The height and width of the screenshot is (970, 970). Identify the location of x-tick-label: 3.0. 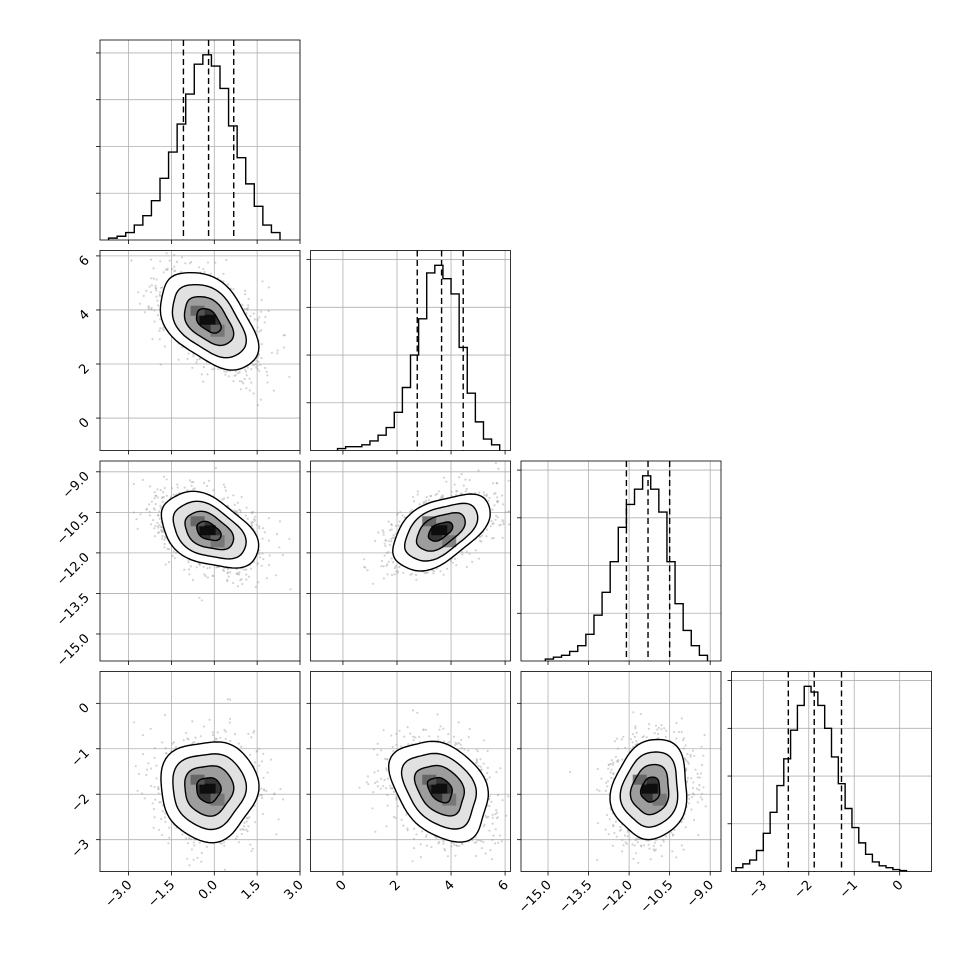
(294, 890).